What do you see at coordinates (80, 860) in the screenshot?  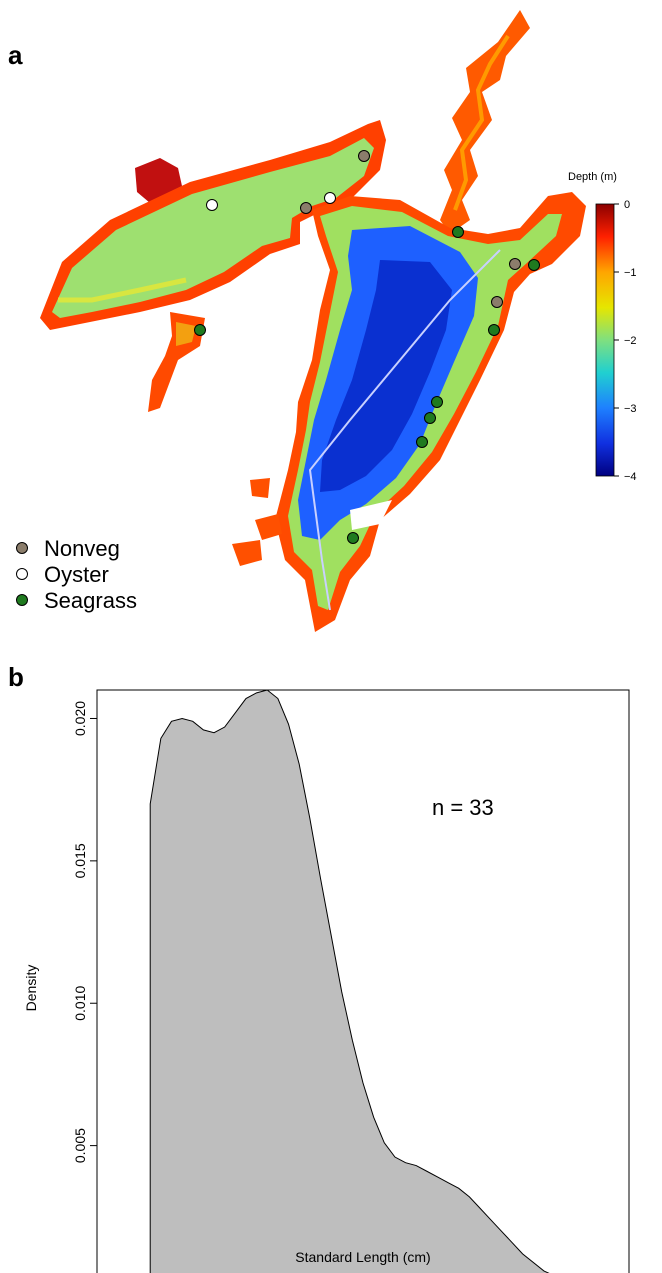 I see `y-tick-label: 0.015` at bounding box center [80, 860].